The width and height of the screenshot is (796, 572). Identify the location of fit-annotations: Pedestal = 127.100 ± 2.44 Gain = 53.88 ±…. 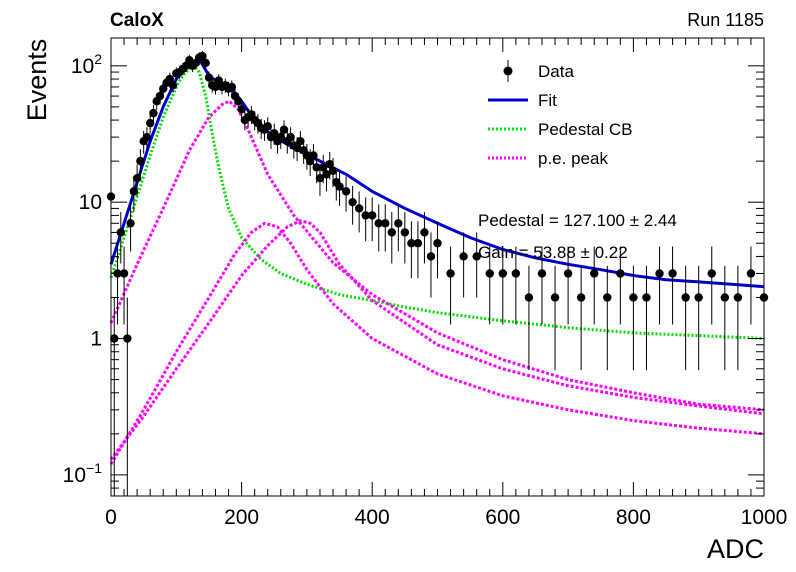
(577, 236).